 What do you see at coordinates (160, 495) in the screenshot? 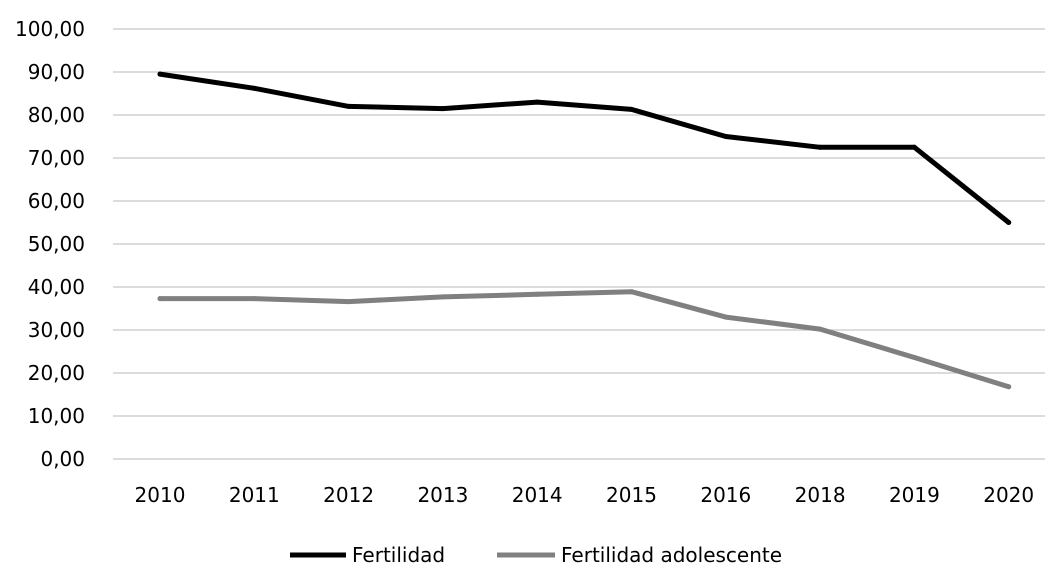
I see `x-tick-label: 2010` at bounding box center [160, 495].